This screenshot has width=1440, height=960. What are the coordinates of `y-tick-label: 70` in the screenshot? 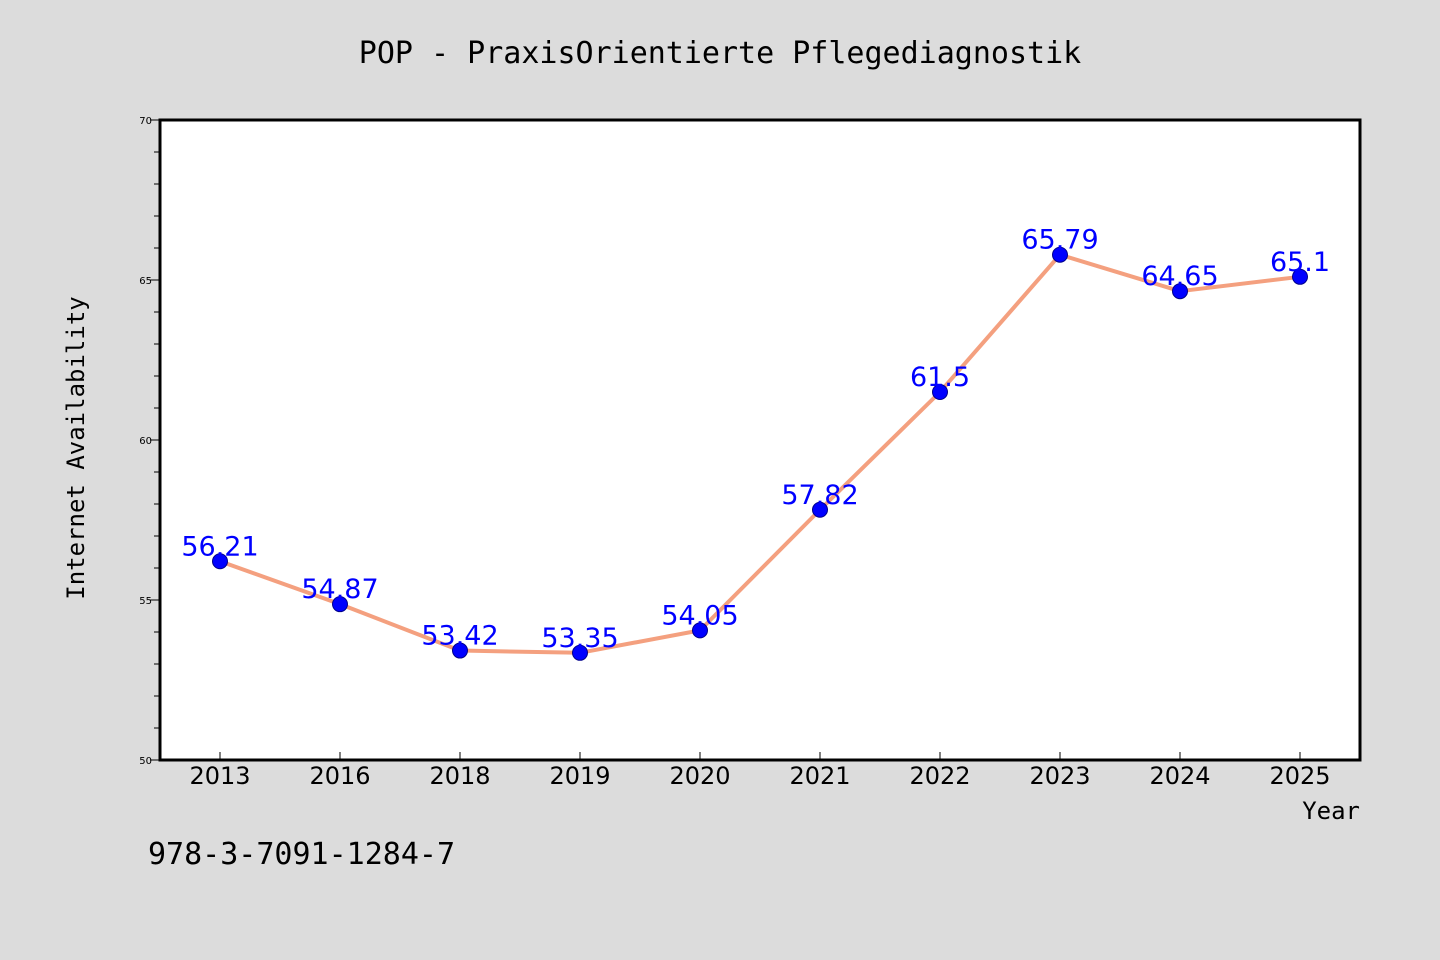 It's located at (145, 121).